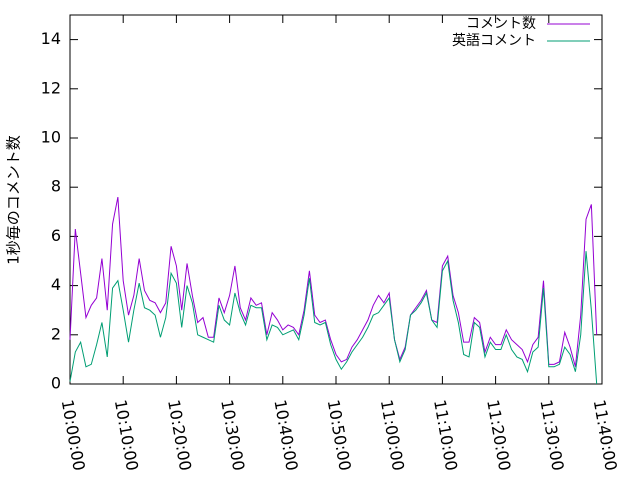 The width and height of the screenshot is (640, 480). I want to click on x-tick-label: 11:30:00, so click(551, 435).